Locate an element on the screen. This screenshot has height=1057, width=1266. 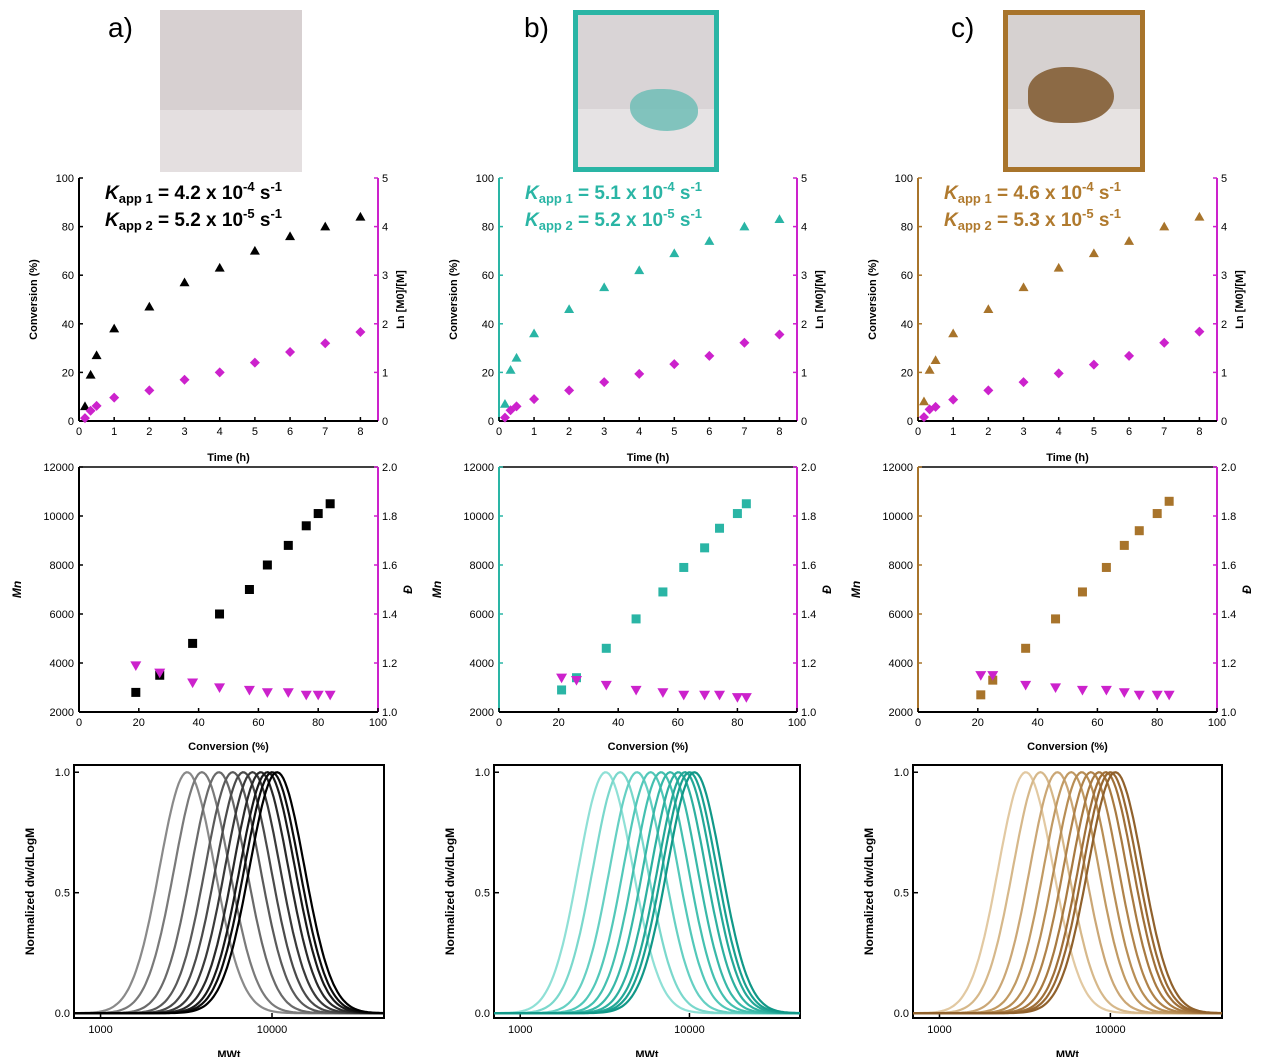
mwd-ytick-label: 1.0 is located at coordinates (62, 773).